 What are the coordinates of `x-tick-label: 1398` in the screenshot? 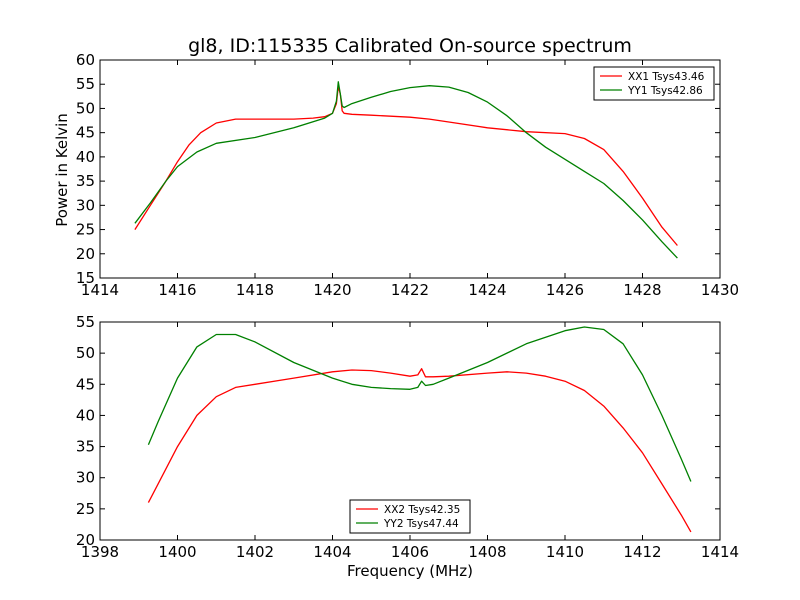 It's located at (100, 552).